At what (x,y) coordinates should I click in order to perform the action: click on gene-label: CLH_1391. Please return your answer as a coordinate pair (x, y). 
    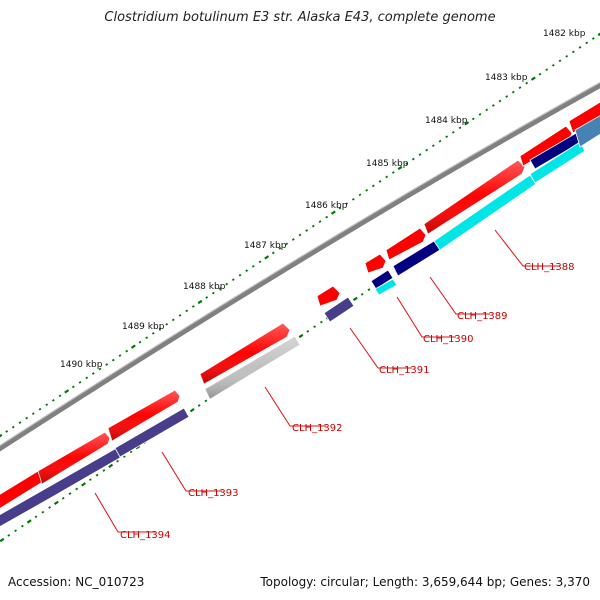
    Looking at the image, I should click on (404, 370).